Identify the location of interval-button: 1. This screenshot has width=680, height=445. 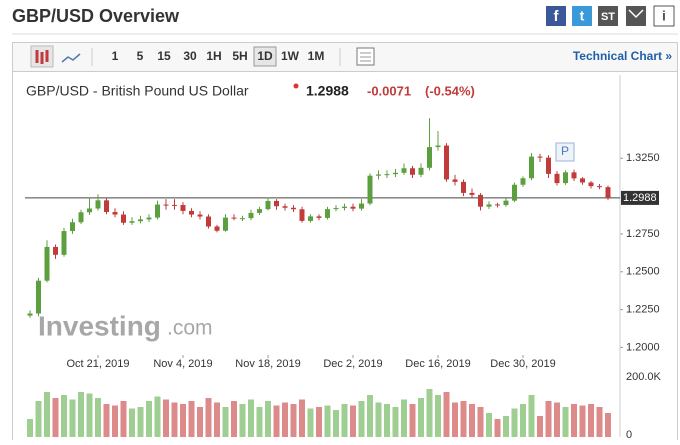
(115, 56).